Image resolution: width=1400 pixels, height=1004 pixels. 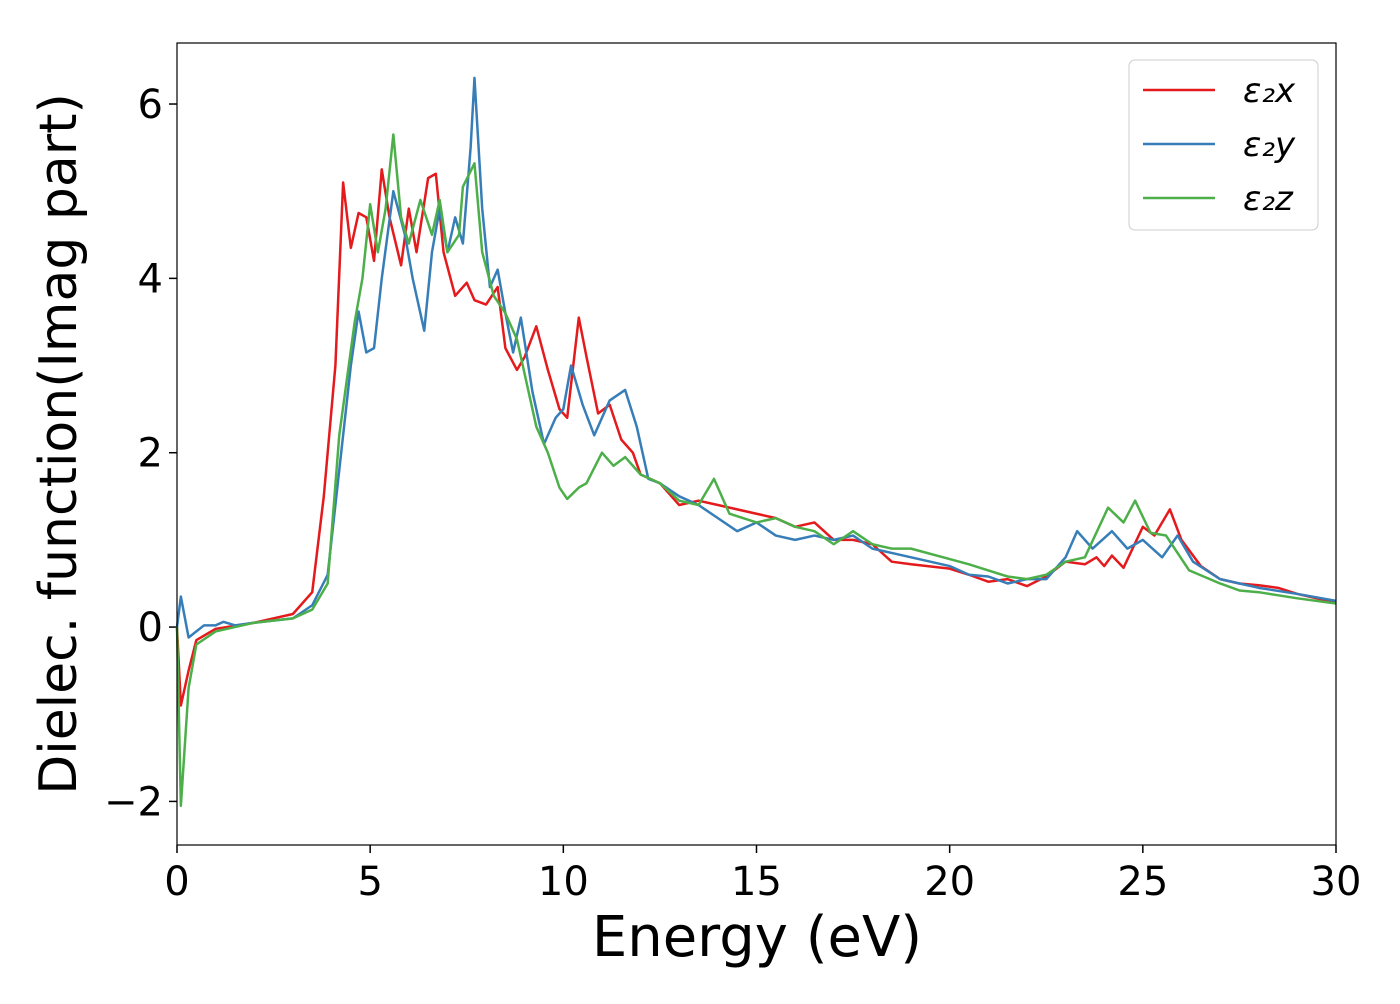 What do you see at coordinates (757, 937) in the screenshot?
I see `x-axis-label: Energy (eV)` at bounding box center [757, 937].